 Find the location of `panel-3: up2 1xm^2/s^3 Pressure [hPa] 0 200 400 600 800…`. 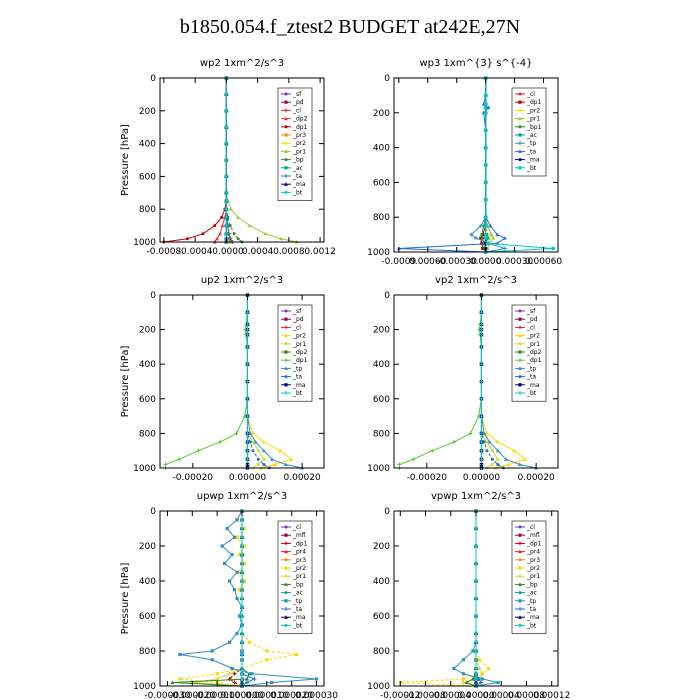

panel-3: up2 1xm^2/s^3 Pressure [hPa] 0 200 400 600 800… is located at coordinates (222, 379).